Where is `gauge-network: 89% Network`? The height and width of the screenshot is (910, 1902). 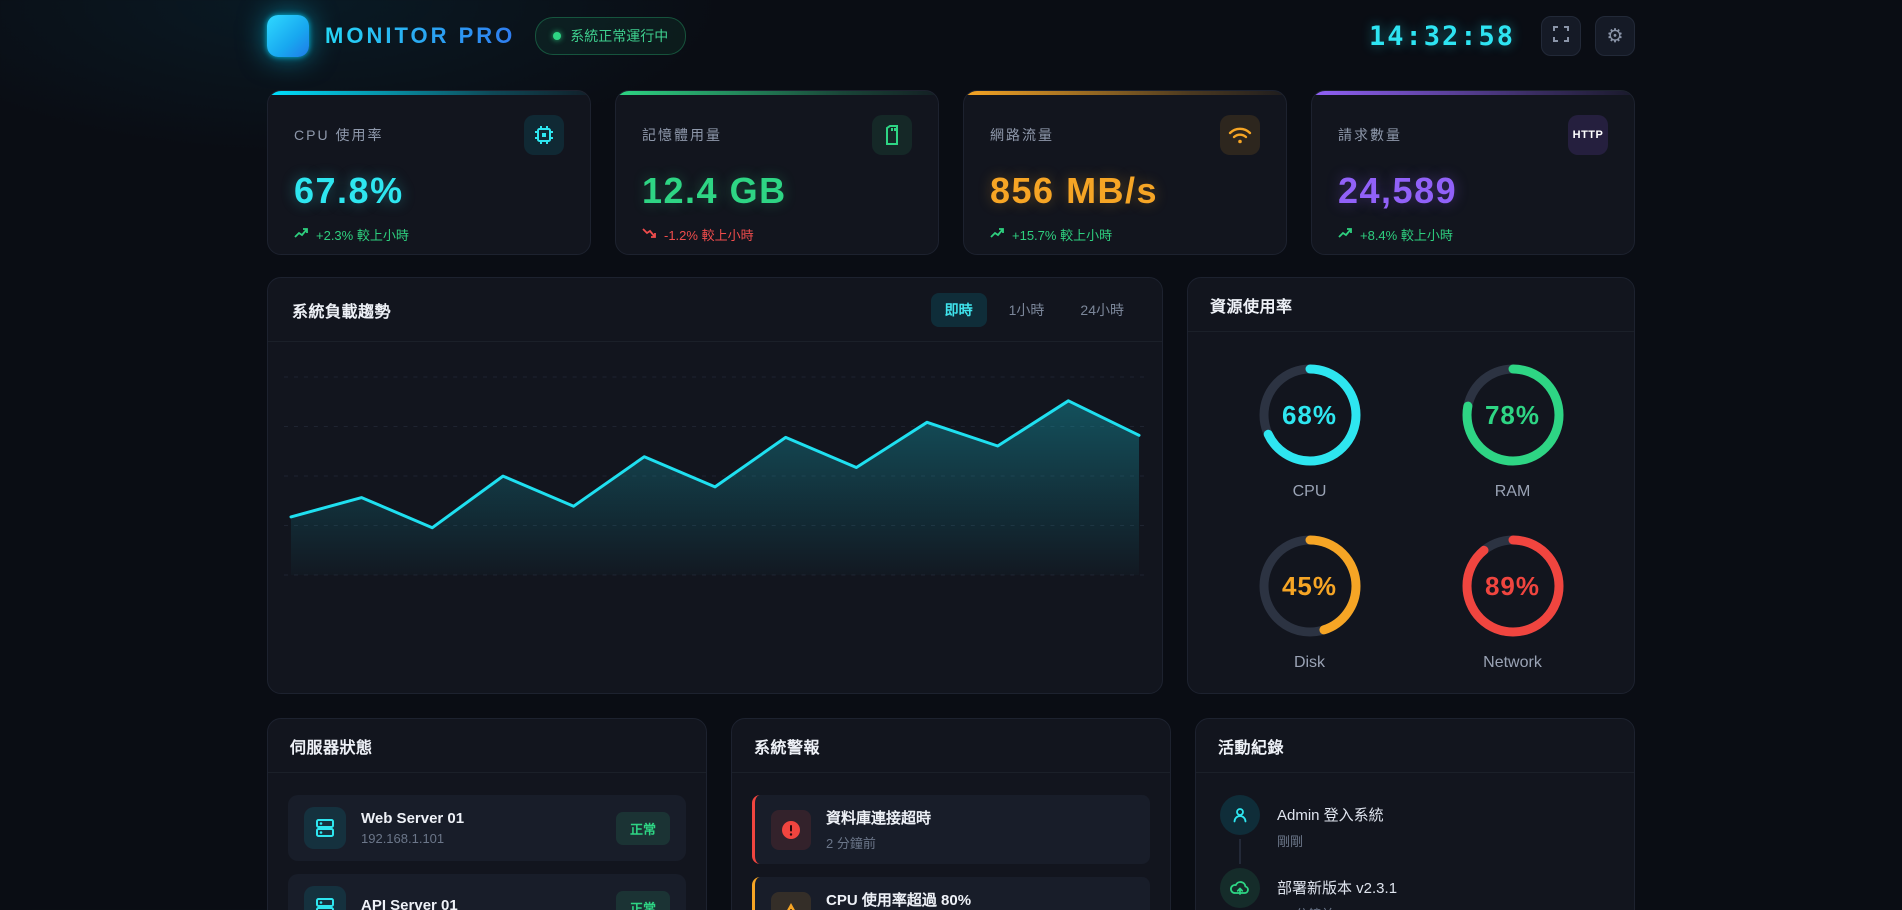
gauge-network: 89% Network is located at coordinates (1512, 601).